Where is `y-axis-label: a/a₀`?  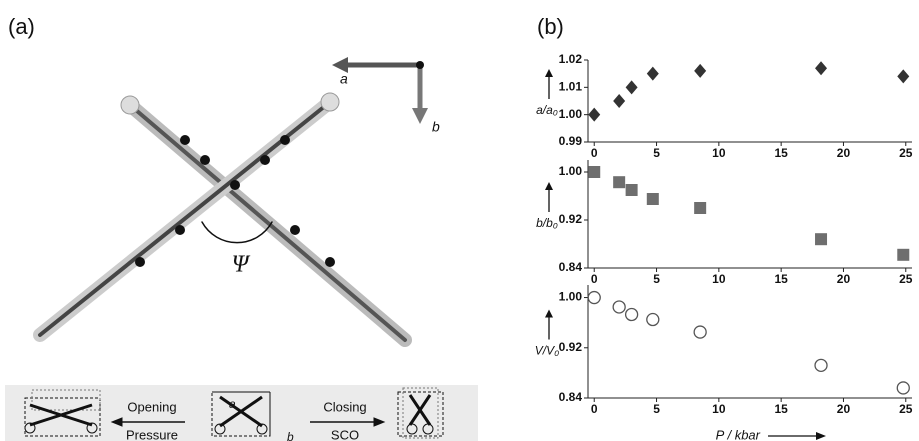 y-axis-label: a/a₀ is located at coordinates (547, 110).